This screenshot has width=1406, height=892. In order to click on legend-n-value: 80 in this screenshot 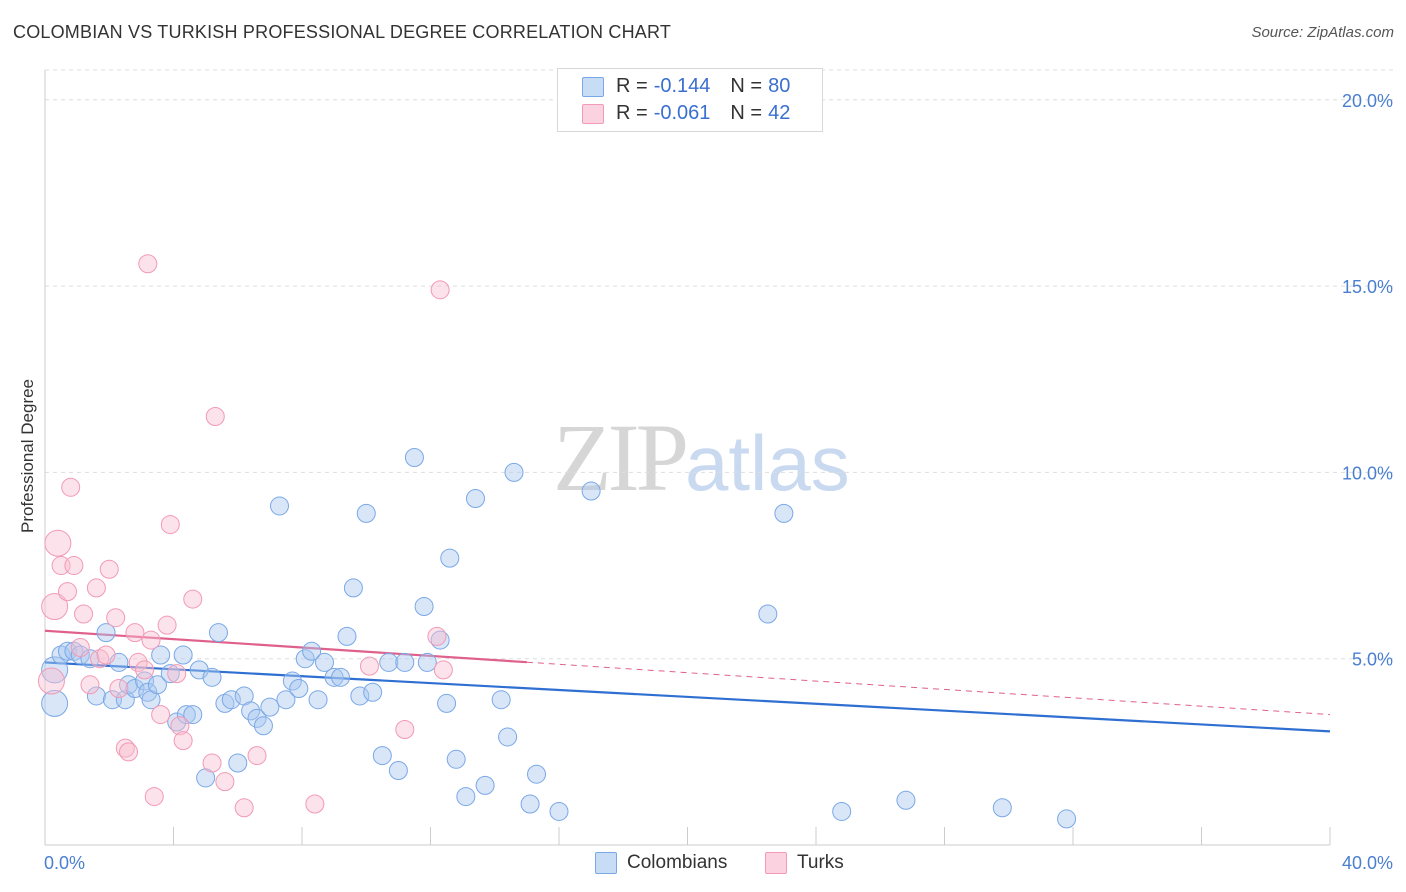, I will do `click(779, 86)`.